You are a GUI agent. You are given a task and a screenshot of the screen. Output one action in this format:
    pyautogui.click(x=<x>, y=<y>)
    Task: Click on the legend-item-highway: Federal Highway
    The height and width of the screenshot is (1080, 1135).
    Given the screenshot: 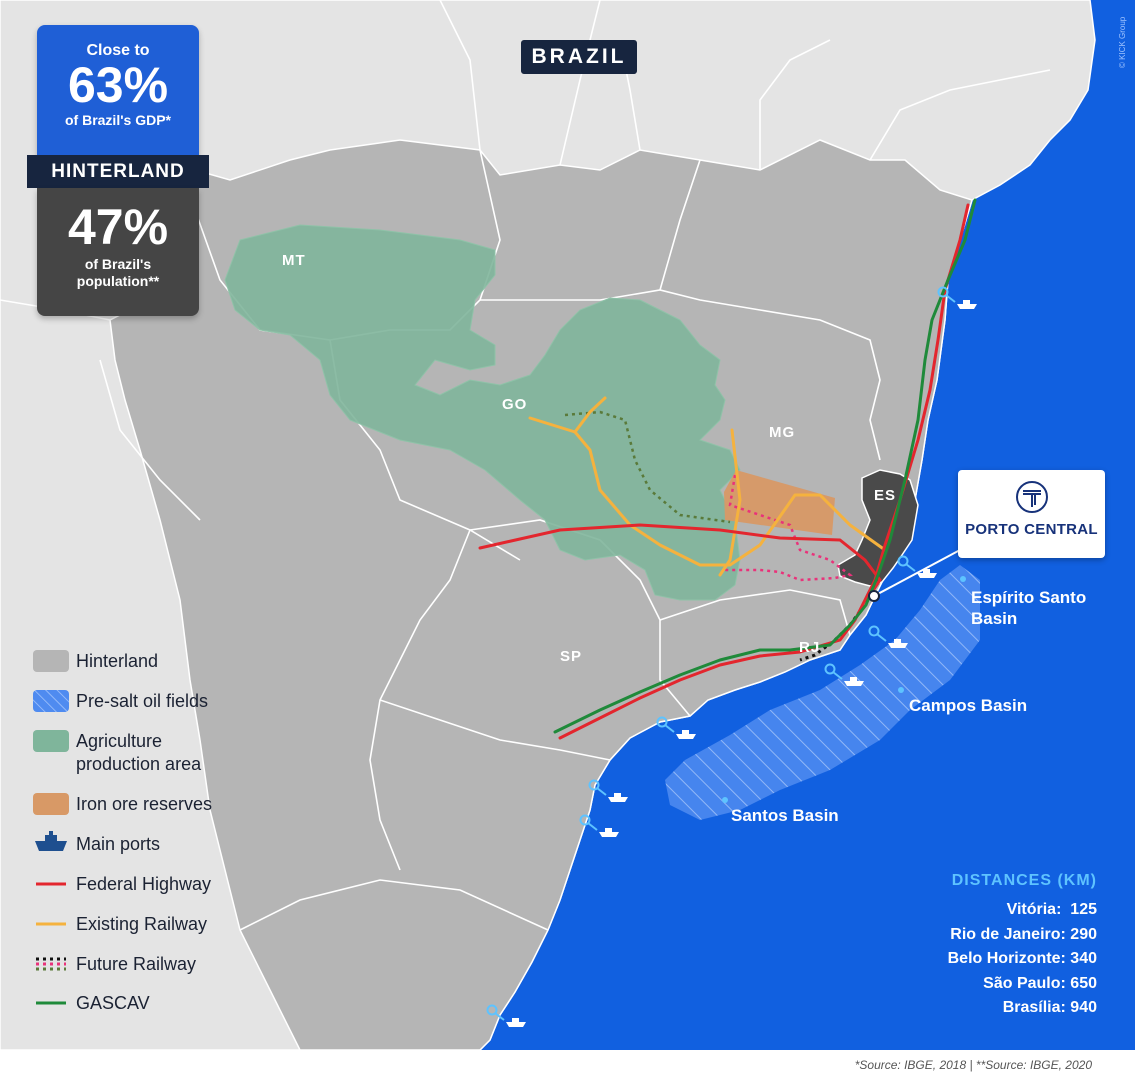 What is the action you would take?
    pyautogui.click(x=163, y=885)
    